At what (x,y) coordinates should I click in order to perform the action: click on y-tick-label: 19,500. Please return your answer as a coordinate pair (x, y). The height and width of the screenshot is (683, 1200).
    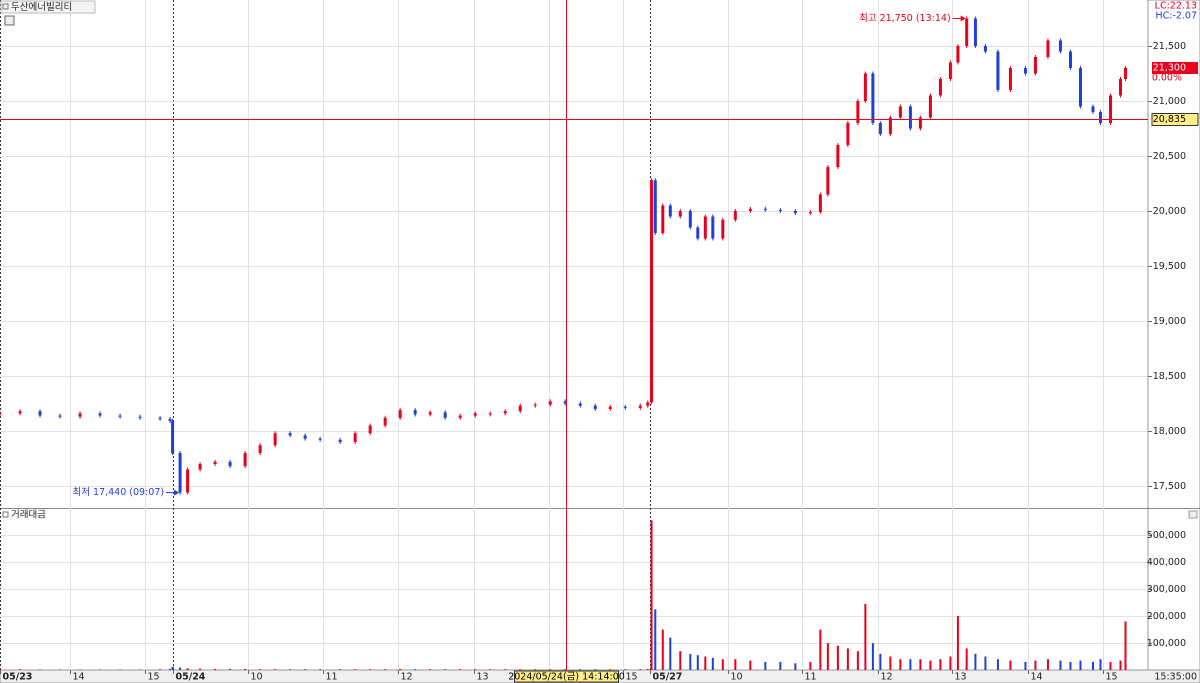
    Looking at the image, I should click on (1169, 266).